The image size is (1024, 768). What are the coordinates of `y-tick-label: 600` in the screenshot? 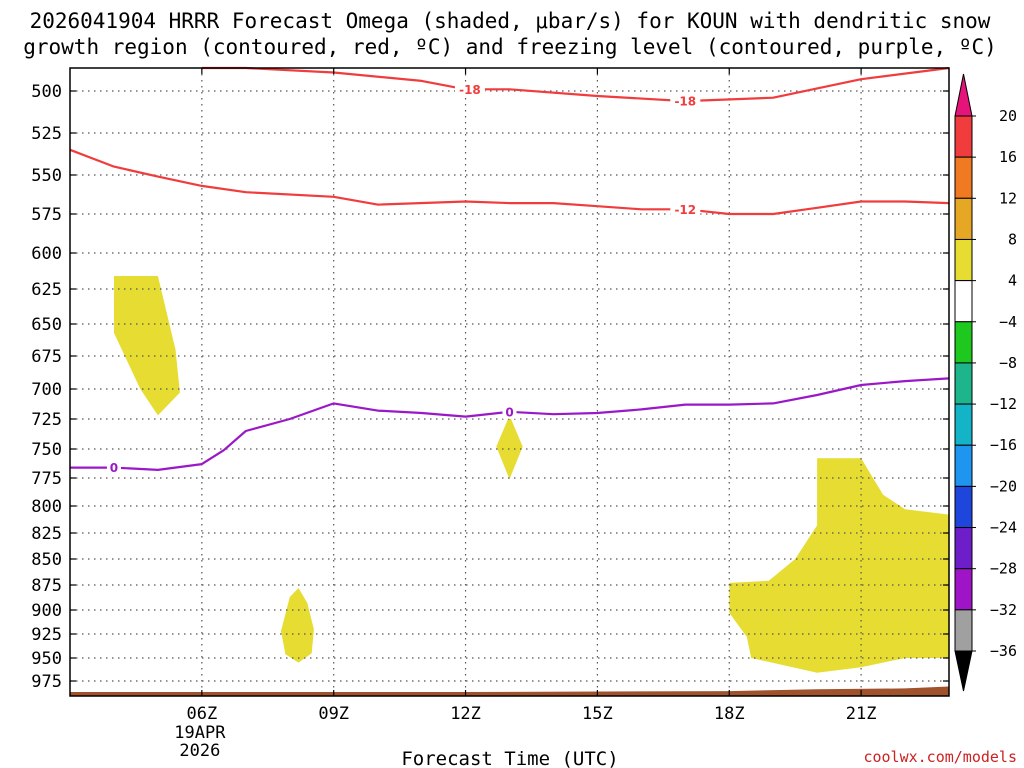 It's located at (46, 254).